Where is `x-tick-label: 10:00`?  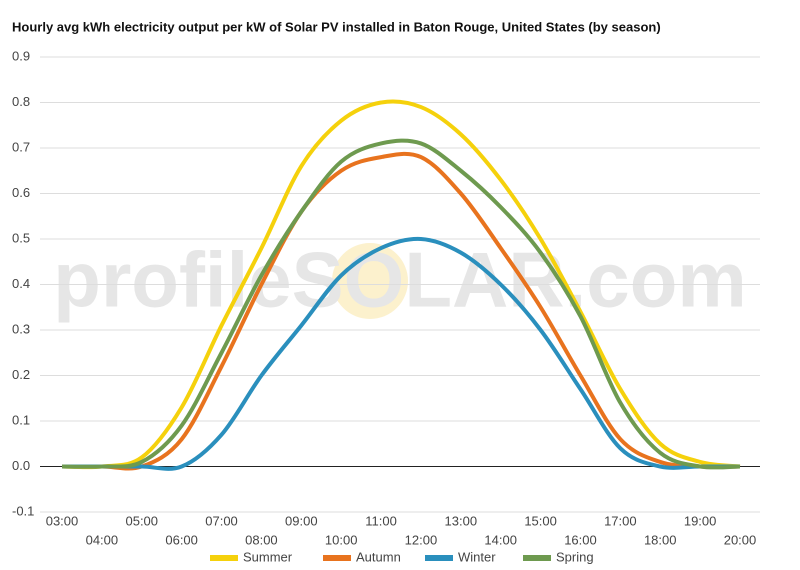
x-tick-label: 10:00 is located at coordinates (341, 539).